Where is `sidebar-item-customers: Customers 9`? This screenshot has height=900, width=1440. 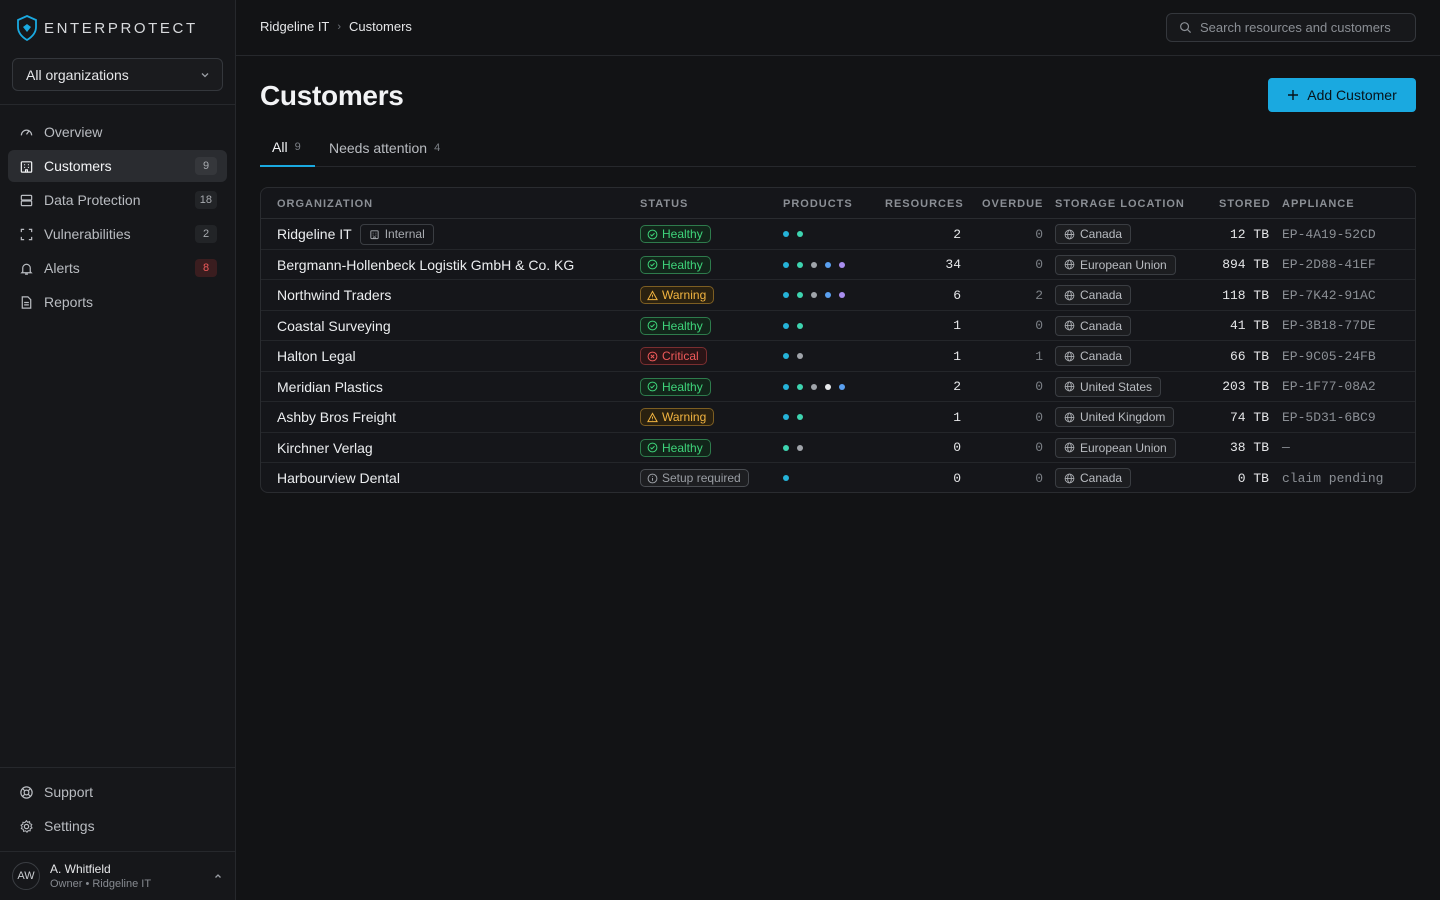
sidebar-item-customers: Customers 9 is located at coordinates (117, 166).